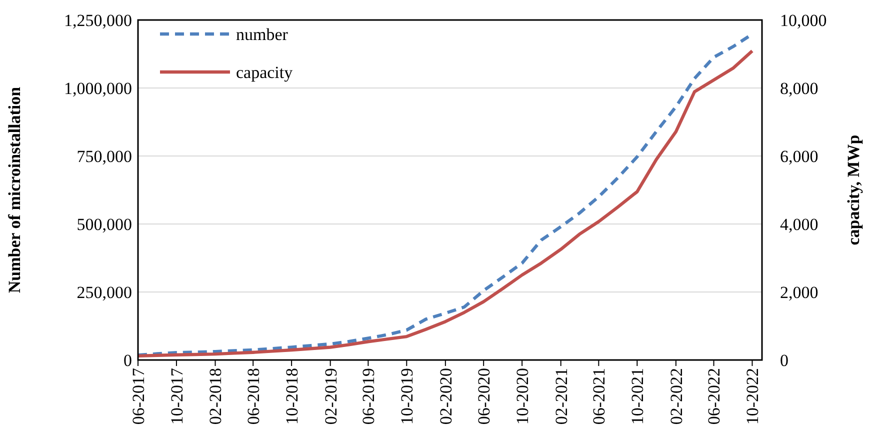  I want to click on x-tick-label: 10-2020, so click(522, 396).